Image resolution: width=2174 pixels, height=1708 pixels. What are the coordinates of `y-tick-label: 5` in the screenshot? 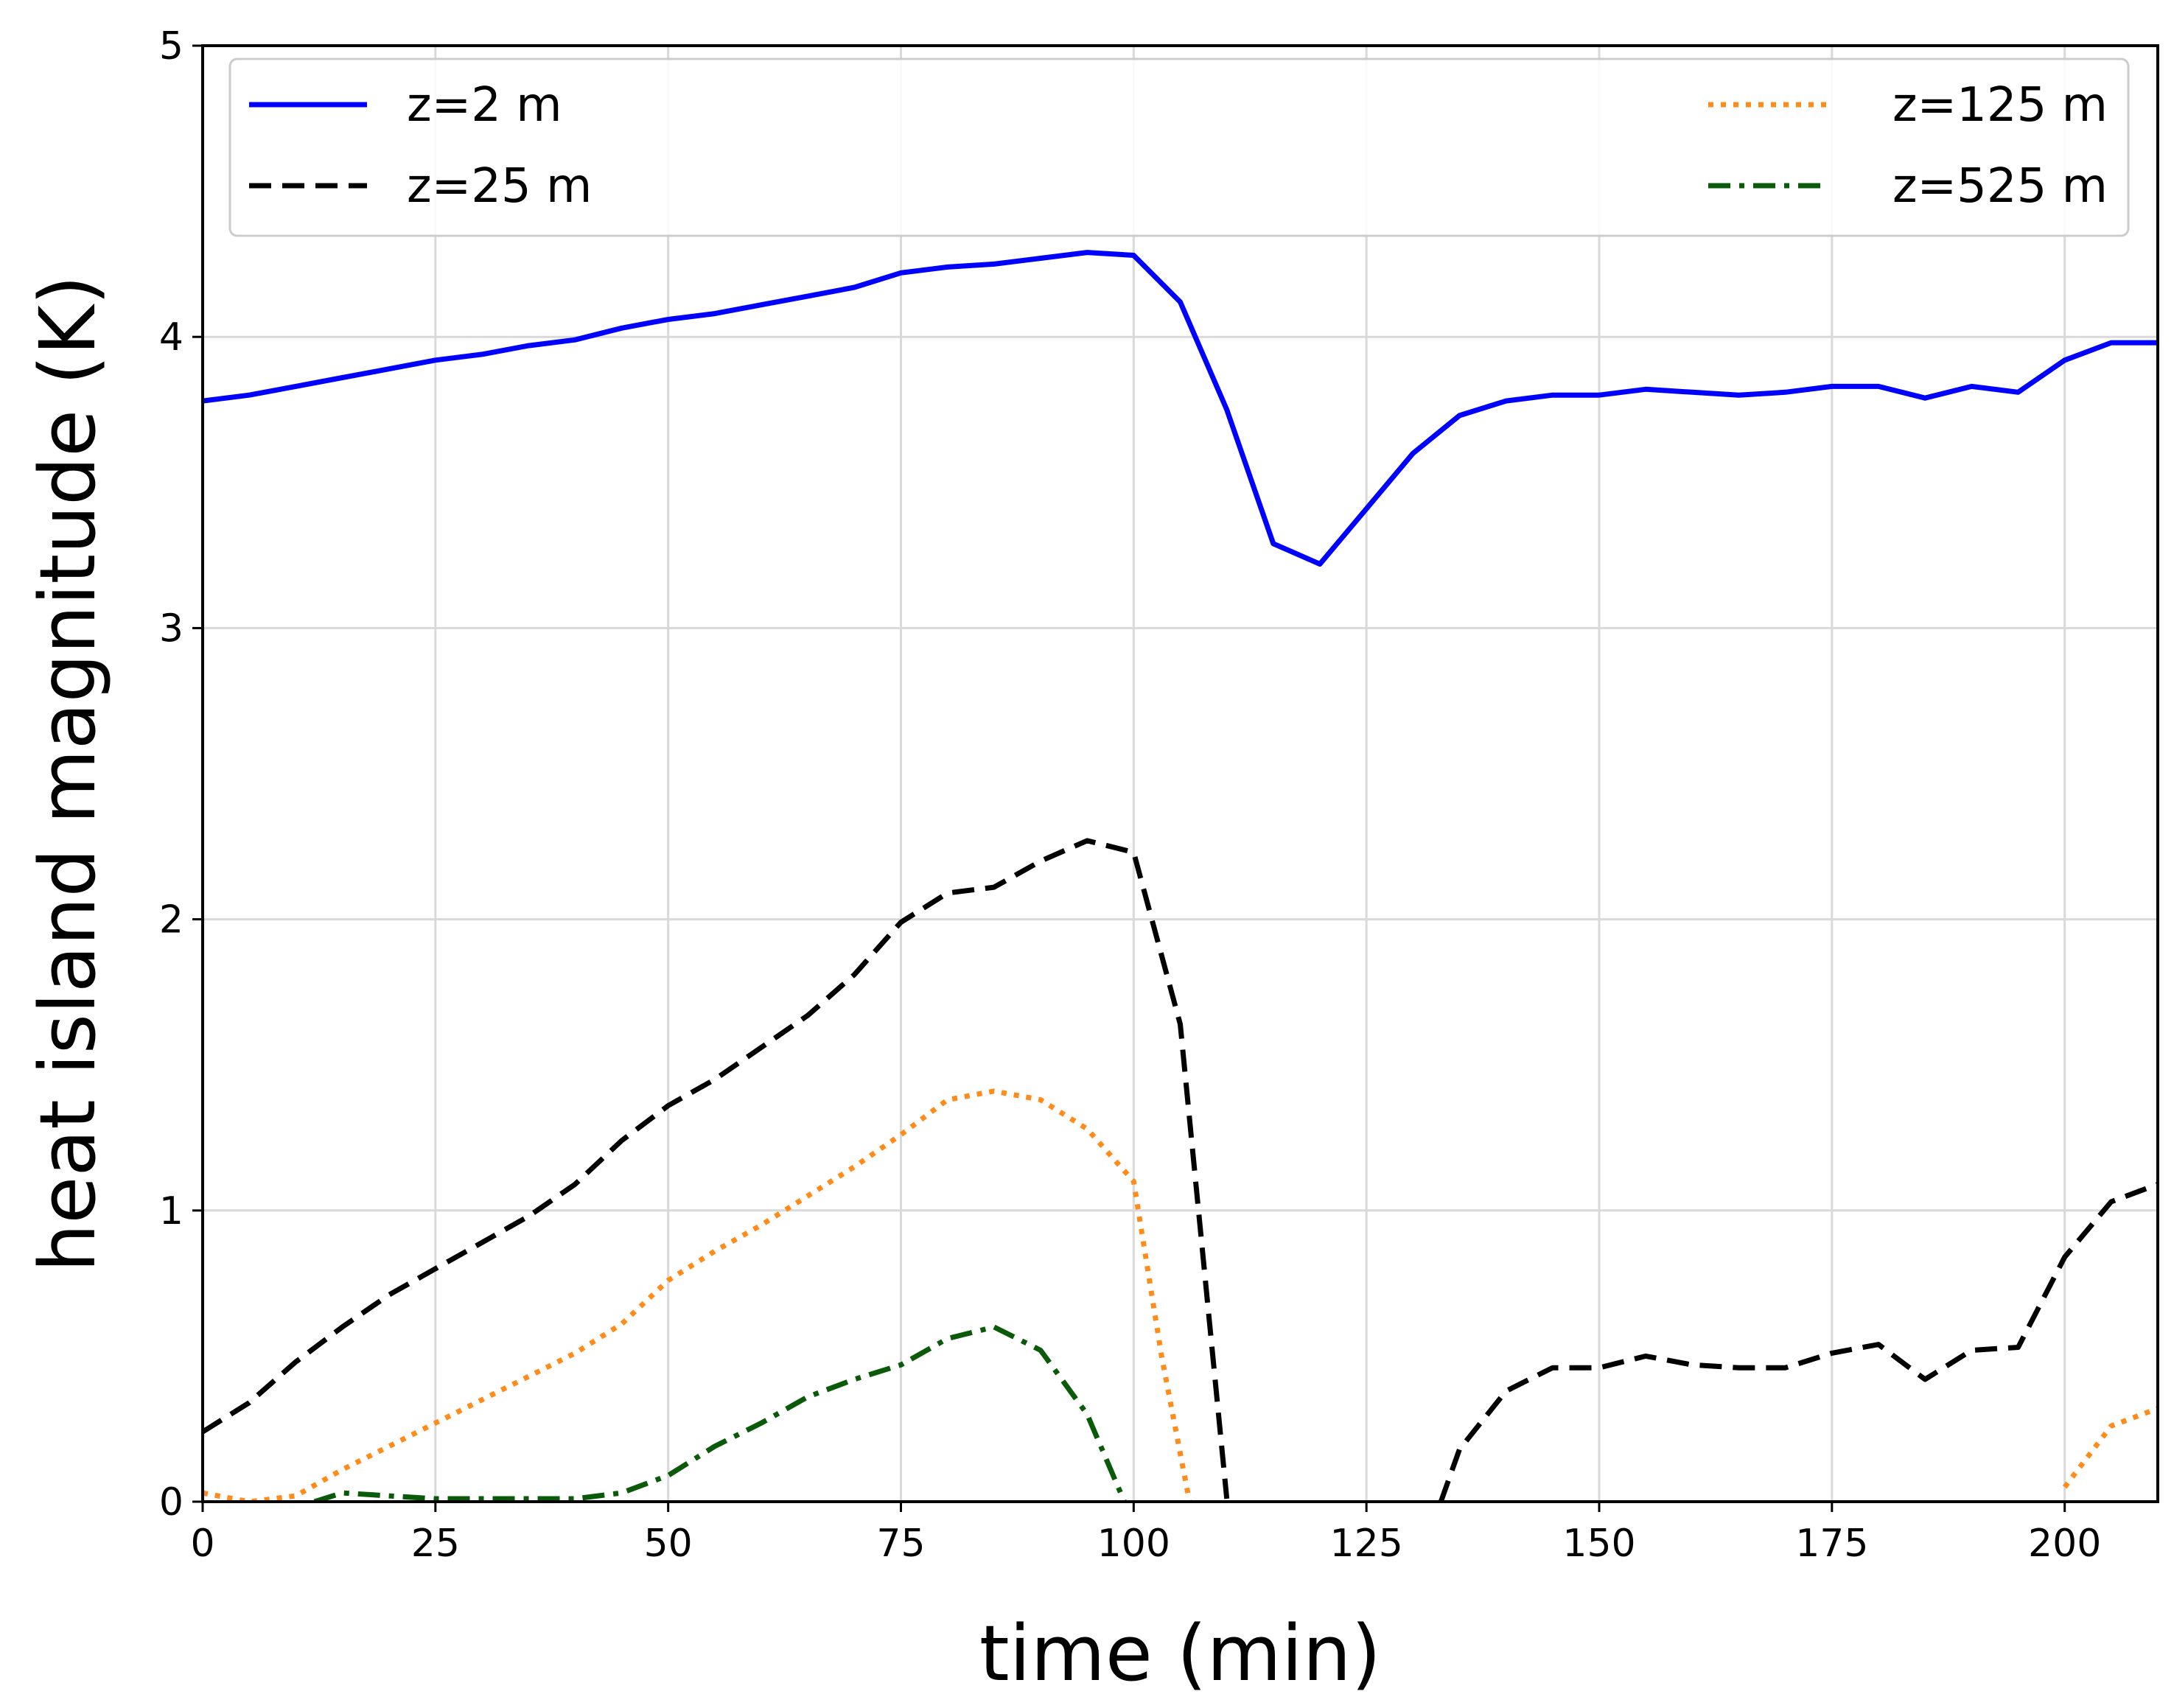 It's located at (171, 46).